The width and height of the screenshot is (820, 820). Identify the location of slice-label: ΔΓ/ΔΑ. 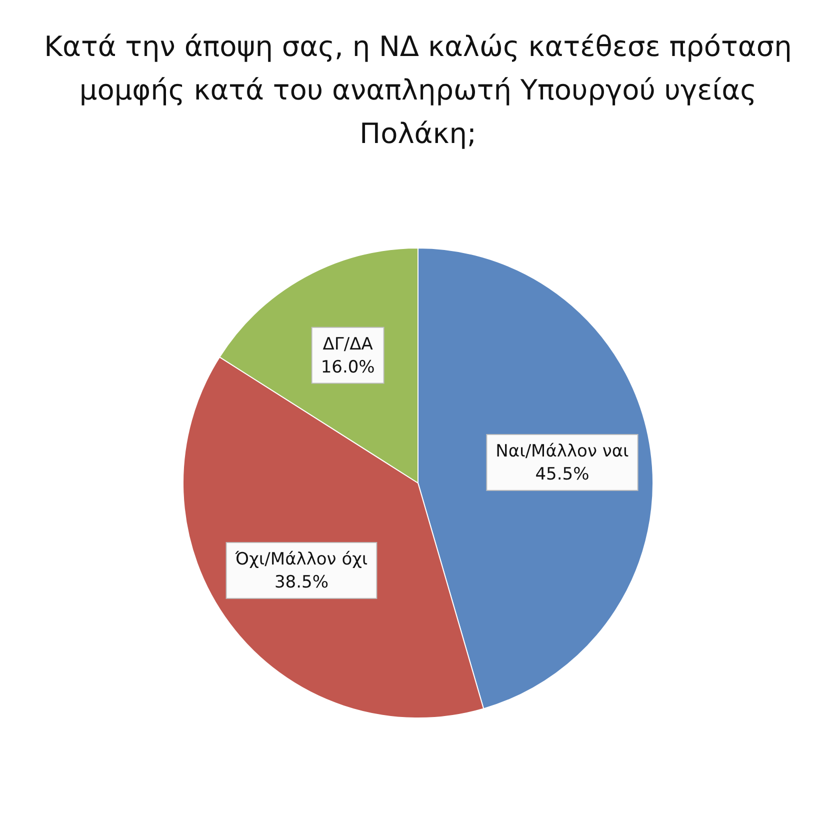
(348, 344).